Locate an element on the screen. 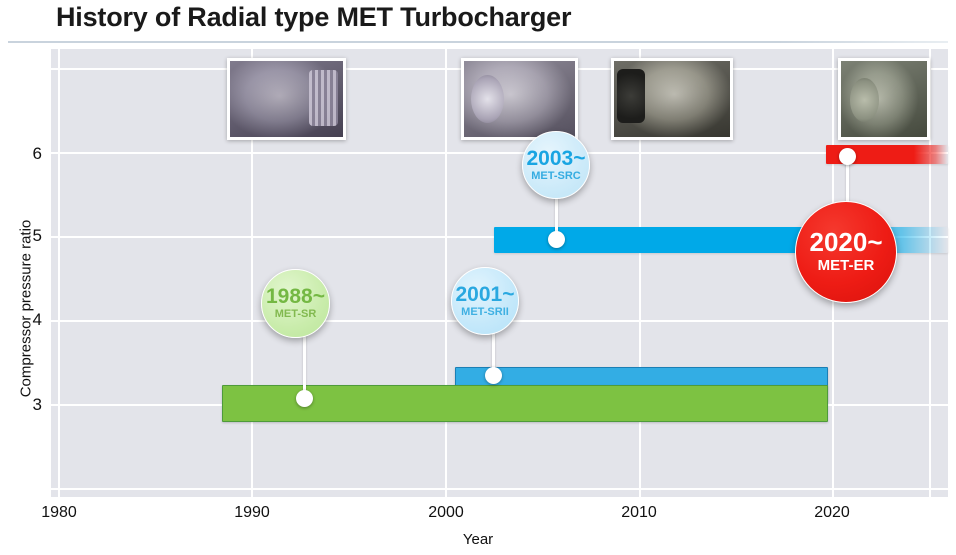  gridline-x-2000 is located at coordinates (446, 273).